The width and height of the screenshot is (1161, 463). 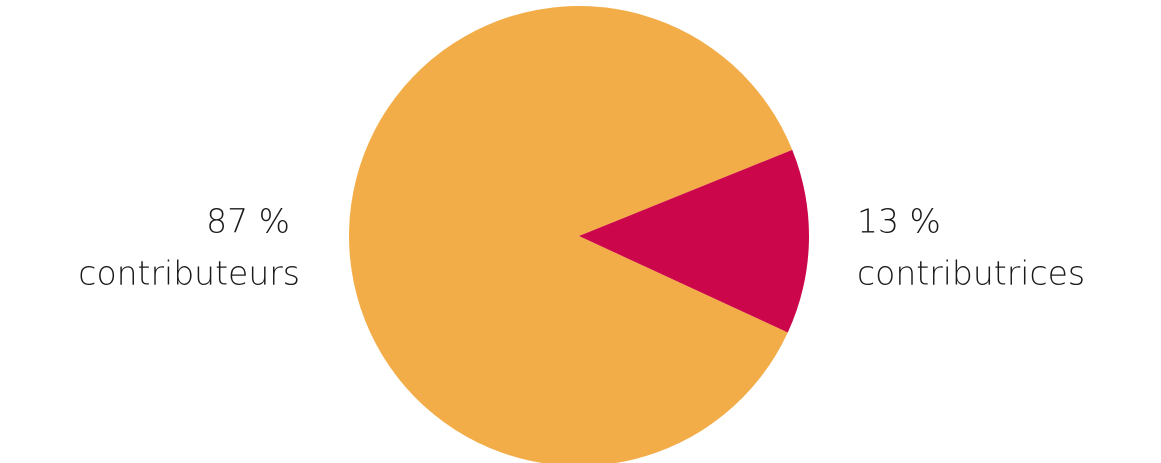 What do you see at coordinates (899, 221) in the screenshot?
I see `value-label: 13 %` at bounding box center [899, 221].